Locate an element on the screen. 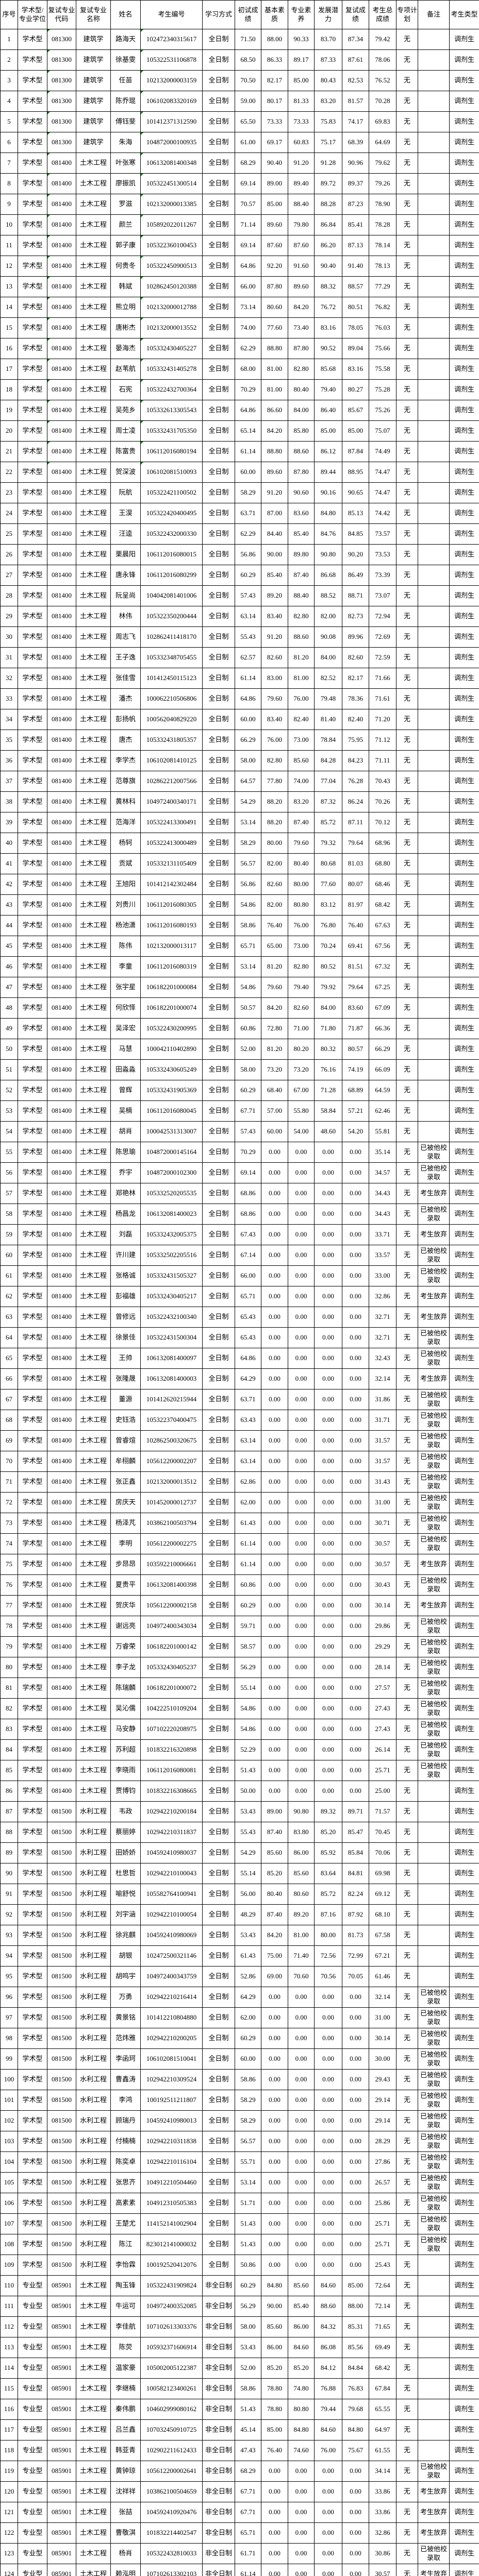  cell-kaosheng-zongchengji: 29.14 is located at coordinates (383, 2100).